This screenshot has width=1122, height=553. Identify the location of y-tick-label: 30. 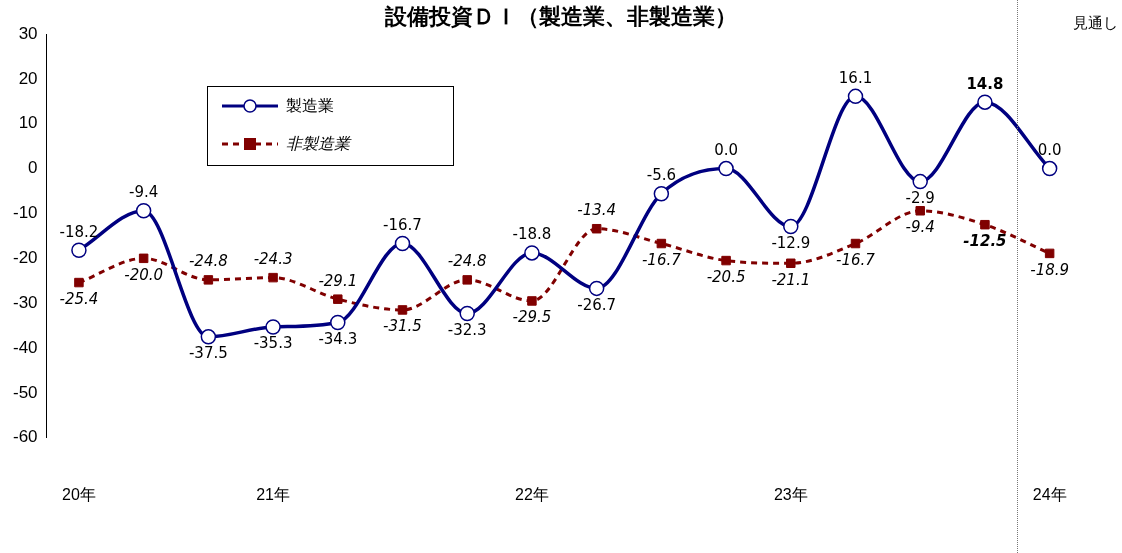
(28, 33).